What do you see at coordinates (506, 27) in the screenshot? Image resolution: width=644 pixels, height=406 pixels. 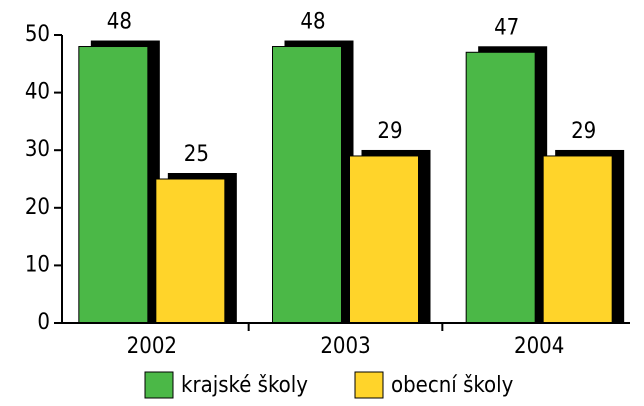 I see `data-label: 47` at bounding box center [506, 27].